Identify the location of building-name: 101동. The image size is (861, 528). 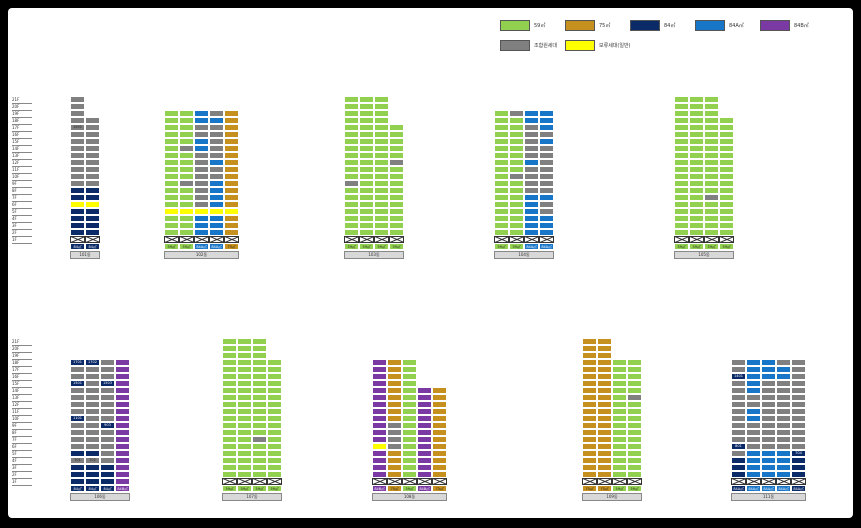
(85, 255).